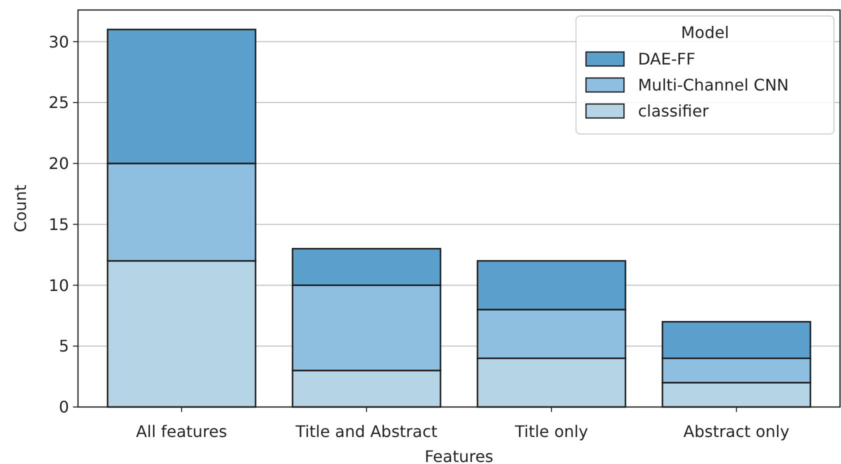  Describe the element at coordinates (63, 346) in the screenshot. I see `y-tick-label: 5` at that location.